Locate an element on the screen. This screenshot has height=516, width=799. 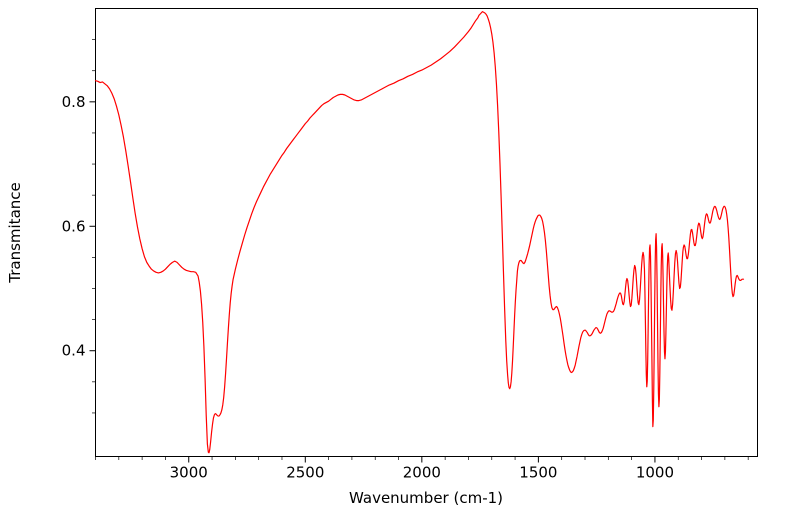
y-axis-tick-label: 0.6 is located at coordinates (74, 226).